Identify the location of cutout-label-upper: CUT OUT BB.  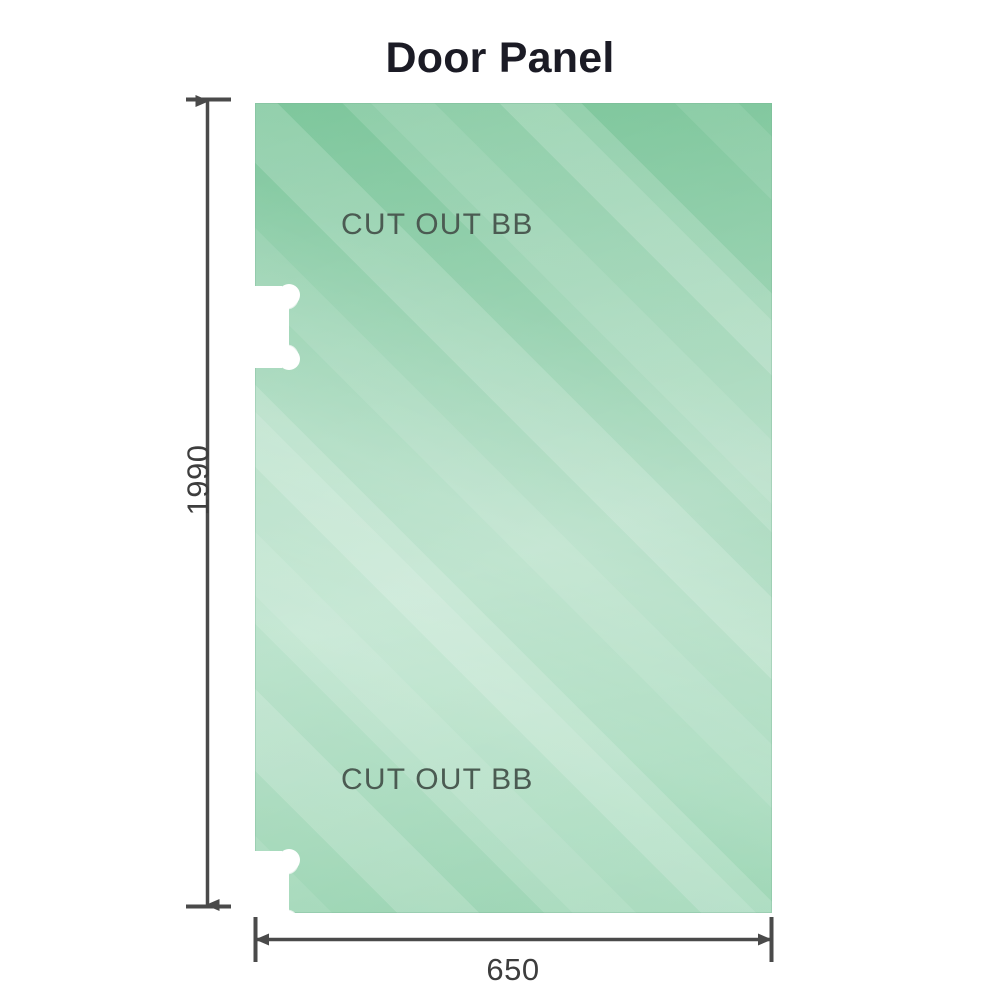
(437, 224).